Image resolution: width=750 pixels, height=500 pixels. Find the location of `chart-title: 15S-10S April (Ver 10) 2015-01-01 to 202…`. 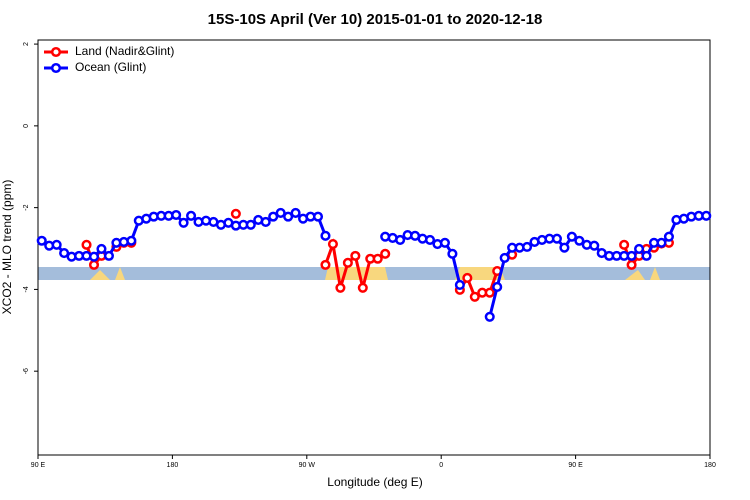

chart-title: 15S-10S April (Ver 10) 2015-01-01 to 202… is located at coordinates (375, 19).